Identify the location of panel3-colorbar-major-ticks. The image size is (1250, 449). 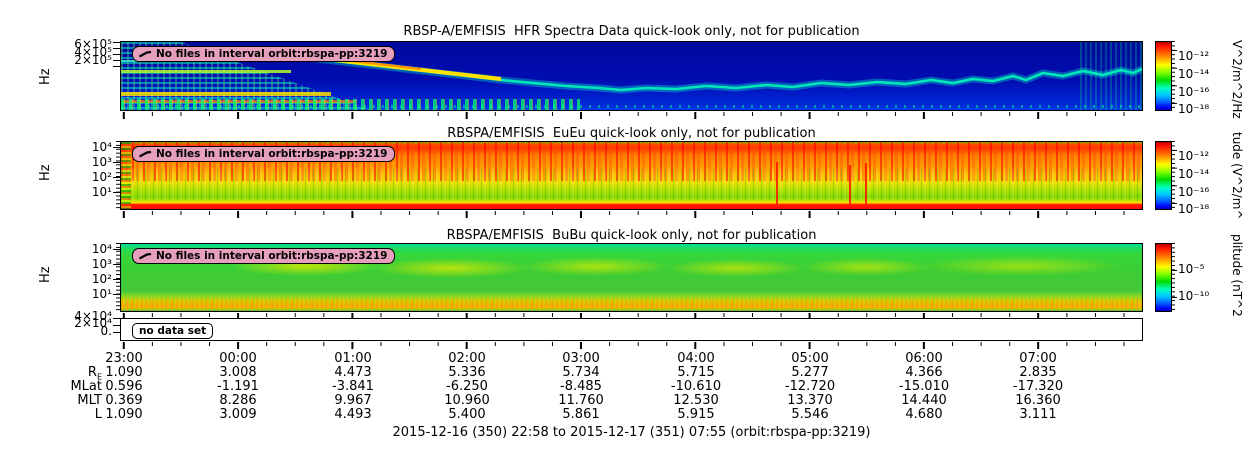
(1174, 285).